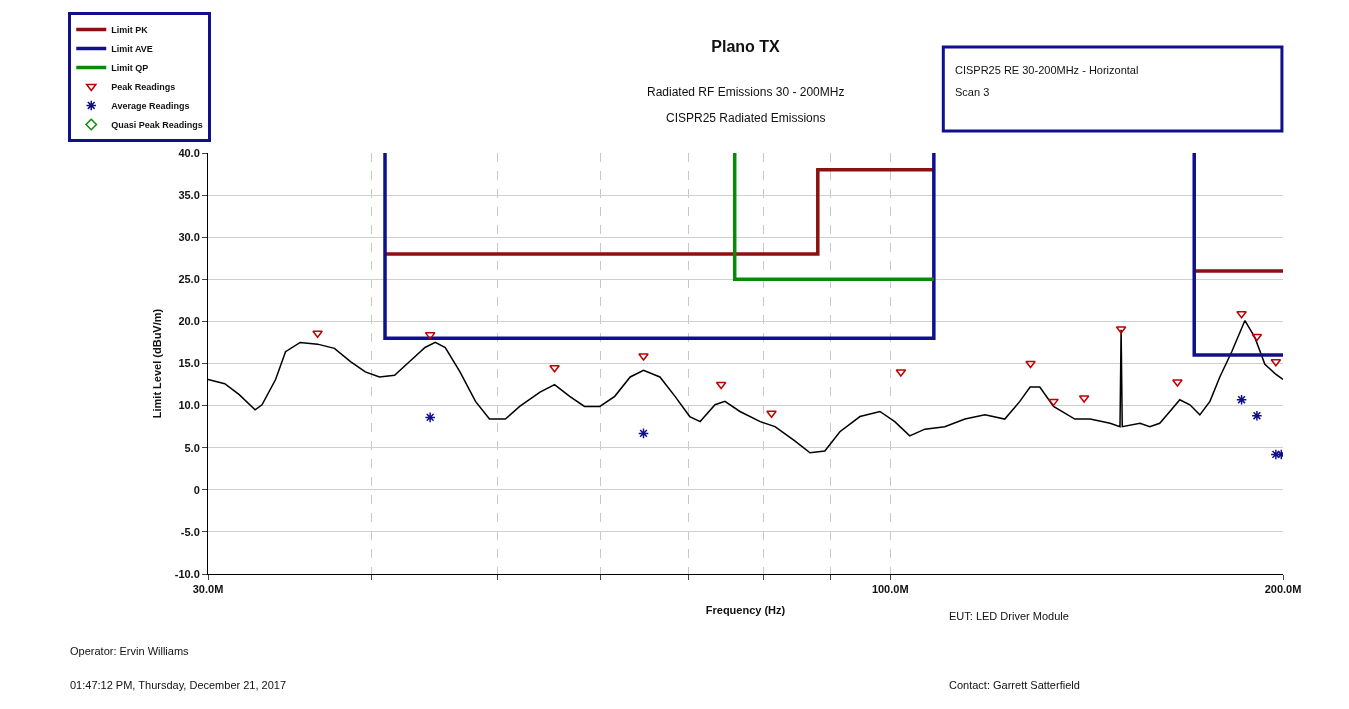 Image resolution: width=1349 pixels, height=709 pixels. Describe the element at coordinates (132, 48) in the screenshot. I see `legend-label: Limit AVE` at that location.